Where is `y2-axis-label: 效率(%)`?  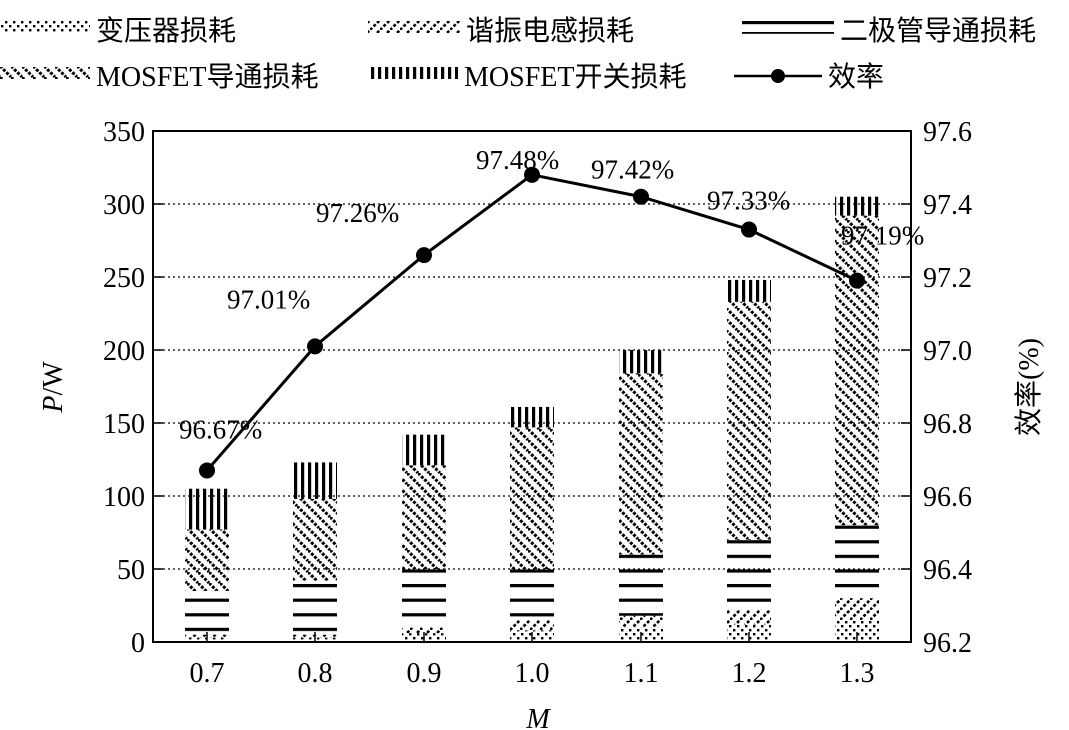
y2-axis-label: 效率(%) is located at coordinates (1029, 387).